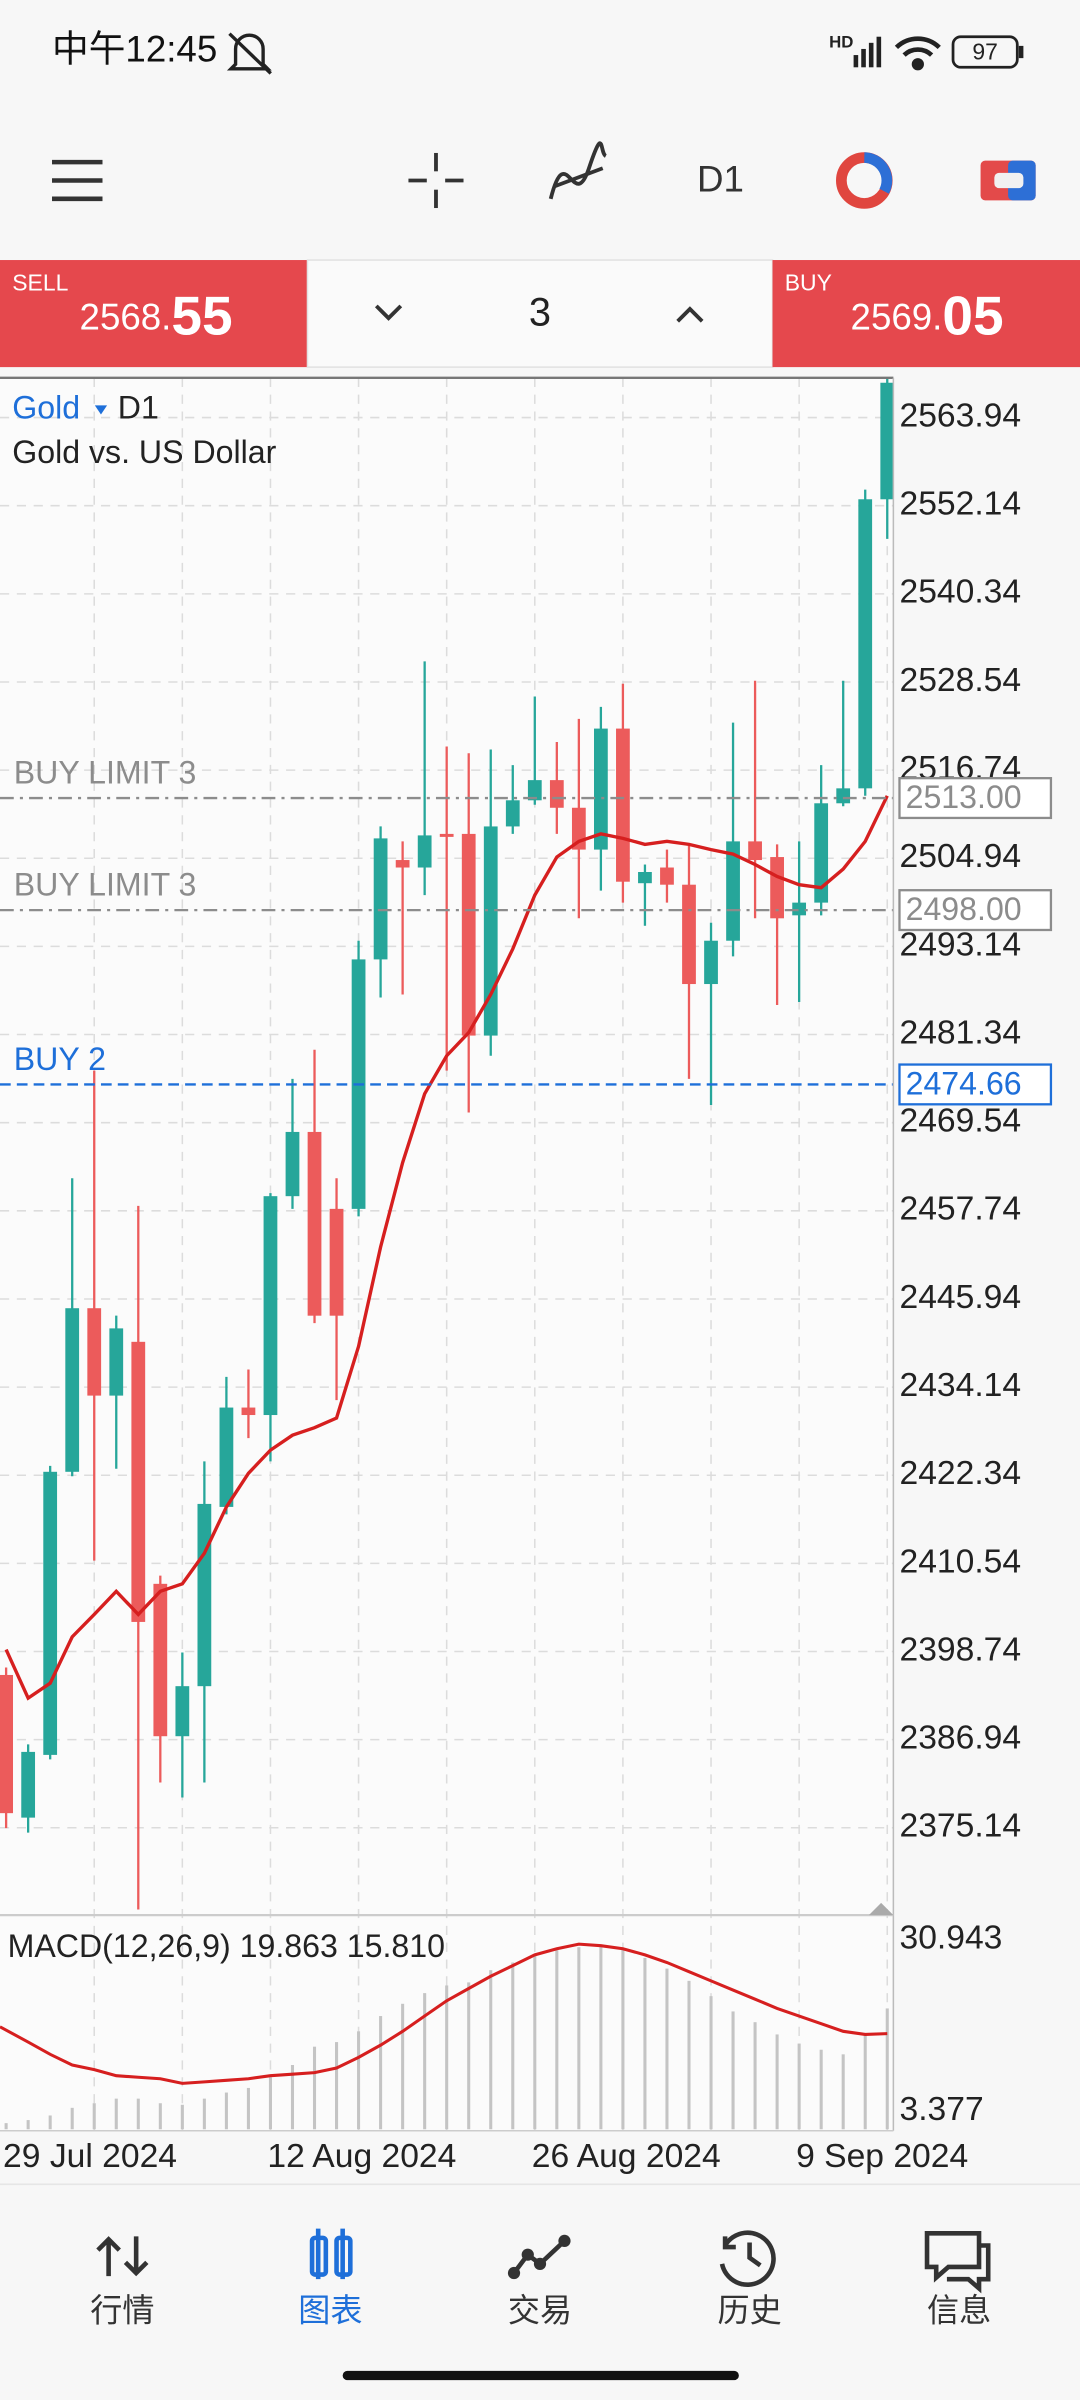 Image resolution: width=1080 pixels, height=2400 pixels. What do you see at coordinates (960, 1032) in the screenshot?
I see `y-tick-label: 2481.34` at bounding box center [960, 1032].